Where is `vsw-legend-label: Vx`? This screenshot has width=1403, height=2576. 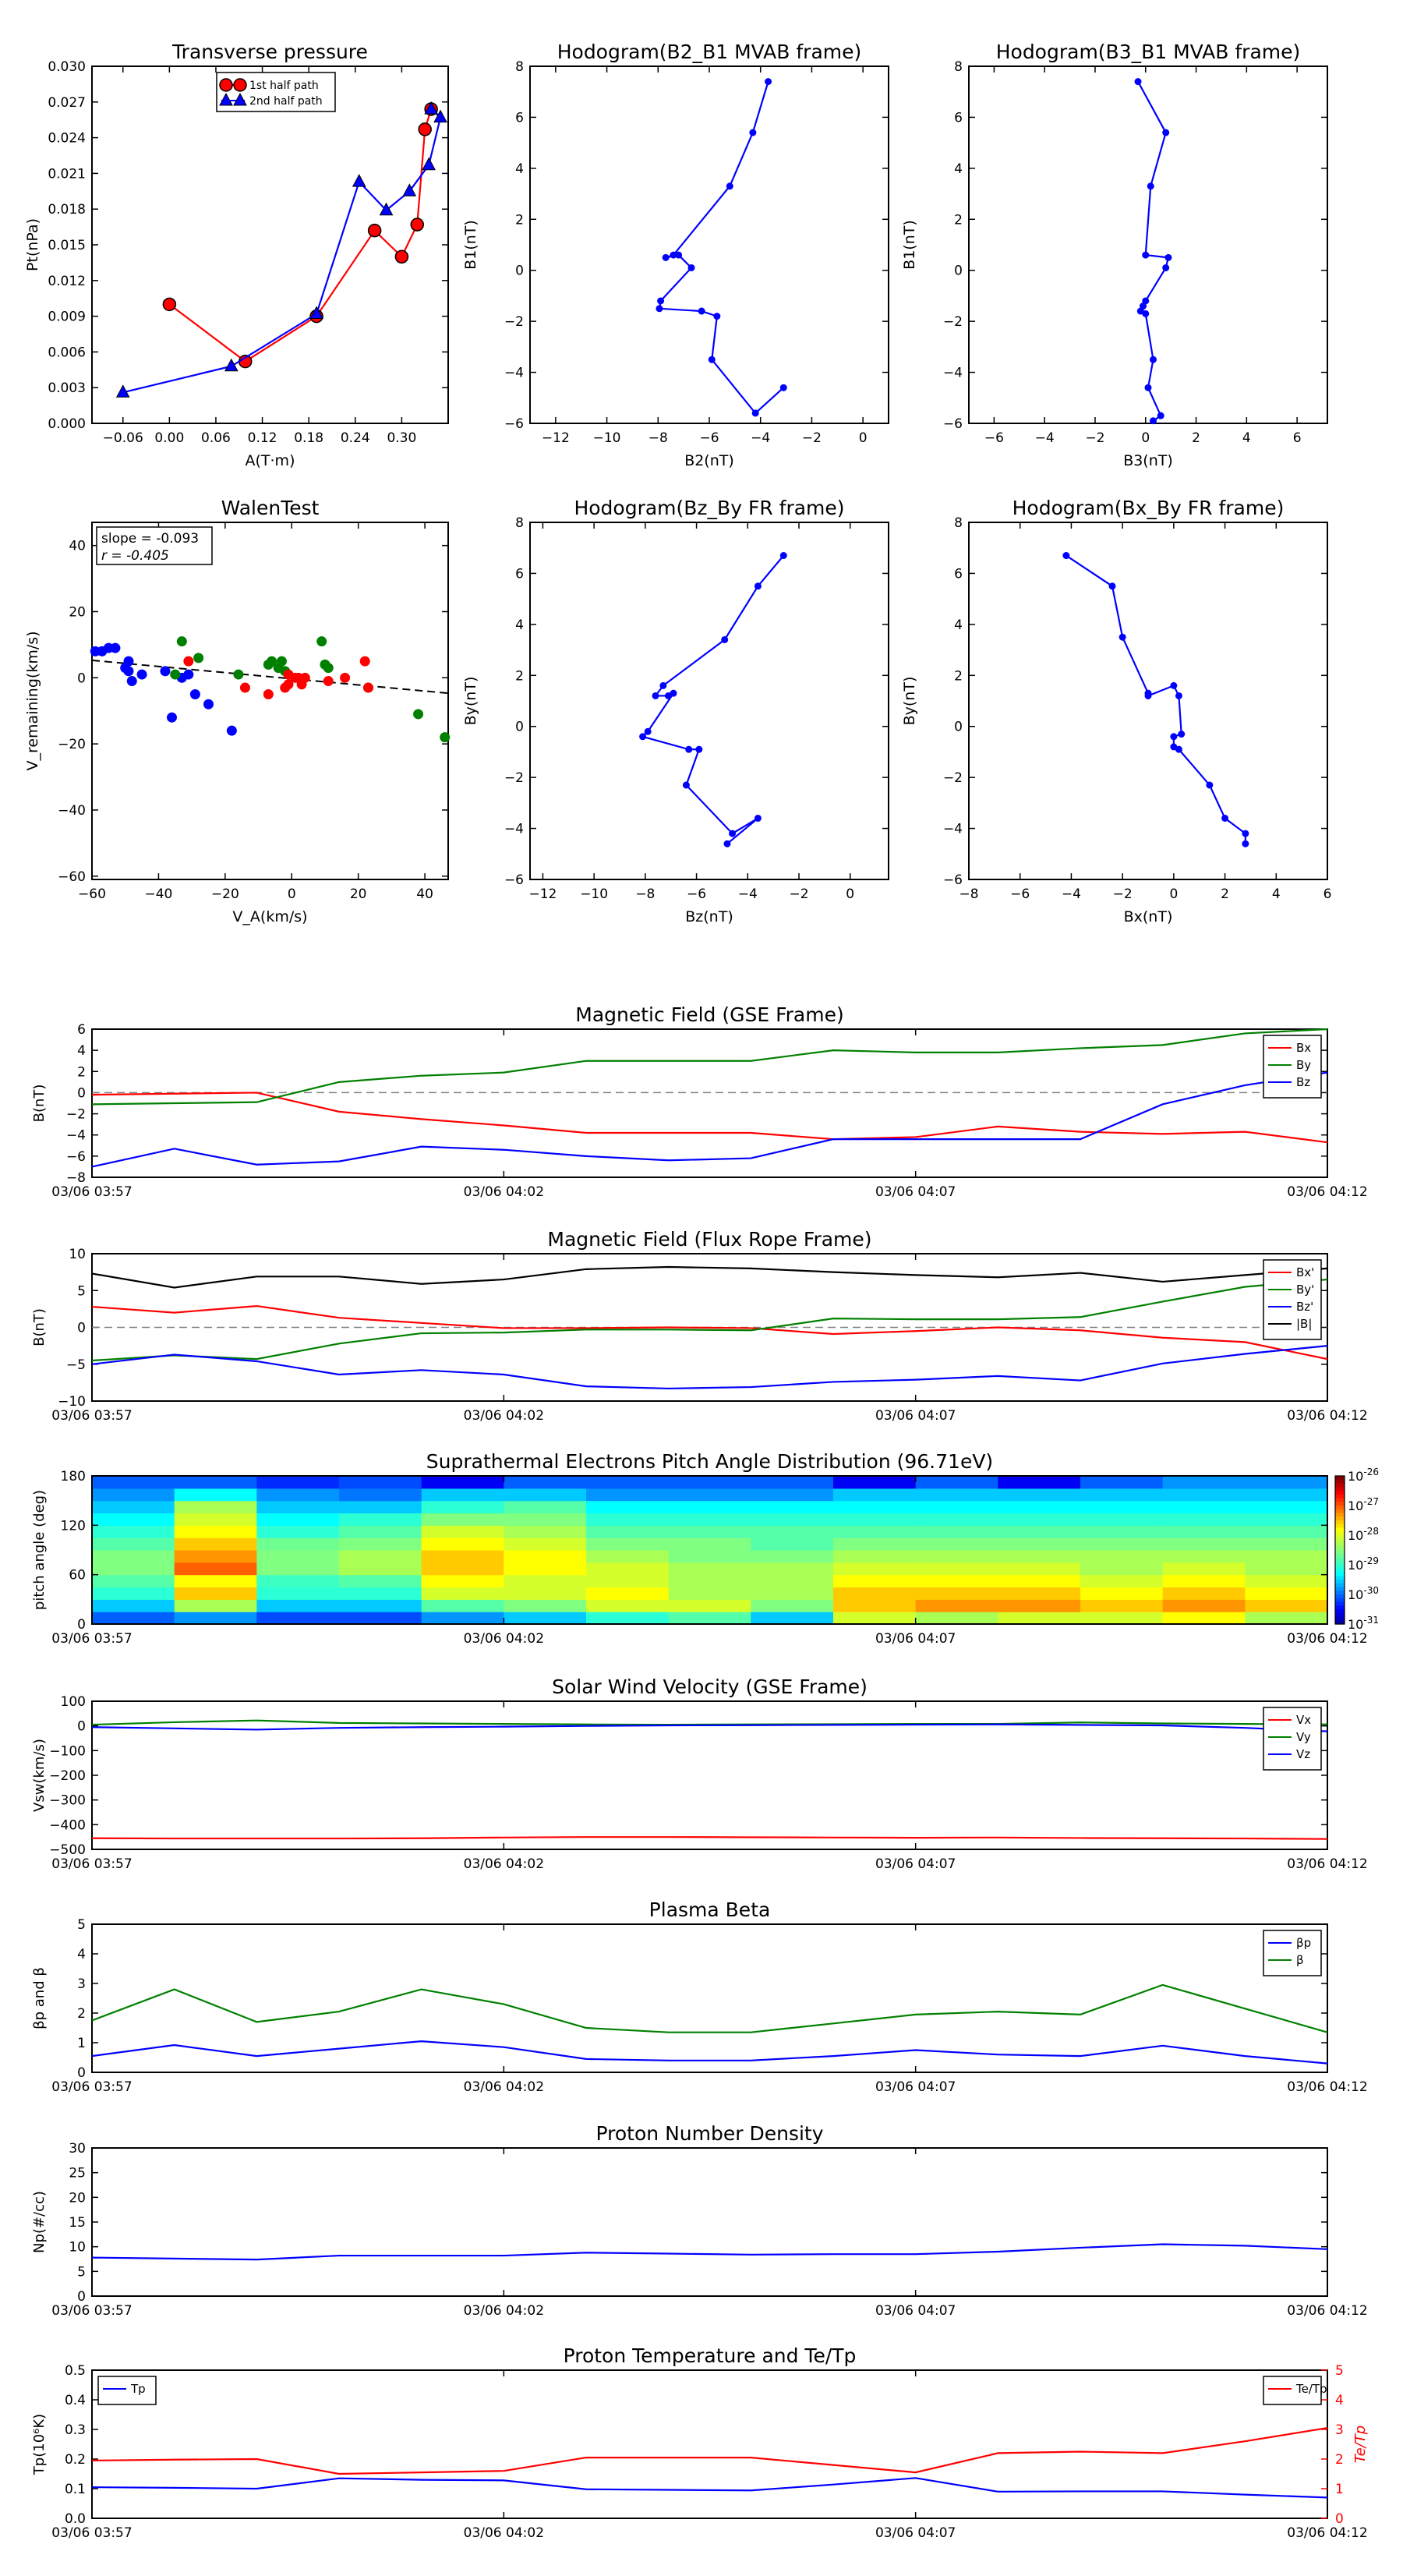 vsw-legend-label: Vx is located at coordinates (1303, 1720).